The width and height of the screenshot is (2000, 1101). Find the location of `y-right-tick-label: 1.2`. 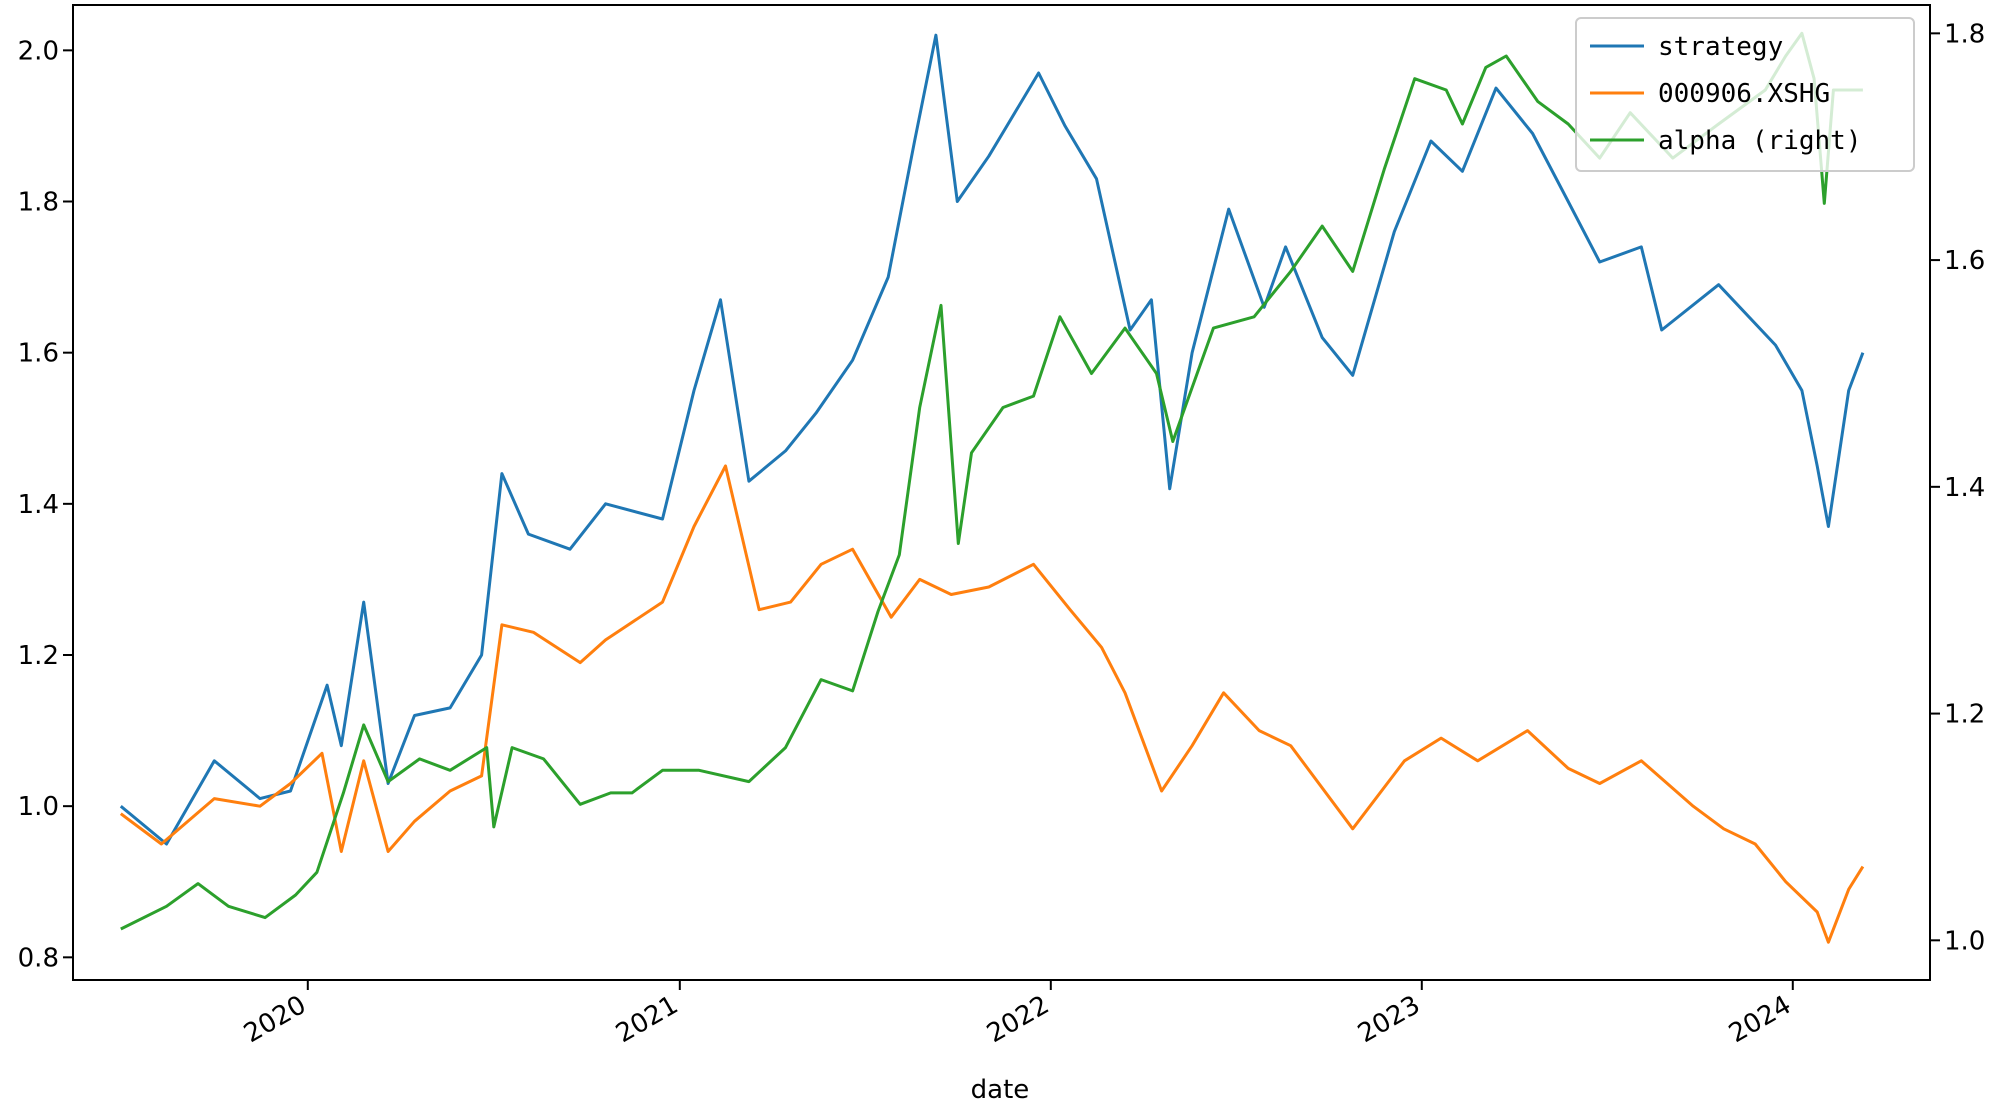

y-right-tick-label: 1.2 is located at coordinates (1964, 715).